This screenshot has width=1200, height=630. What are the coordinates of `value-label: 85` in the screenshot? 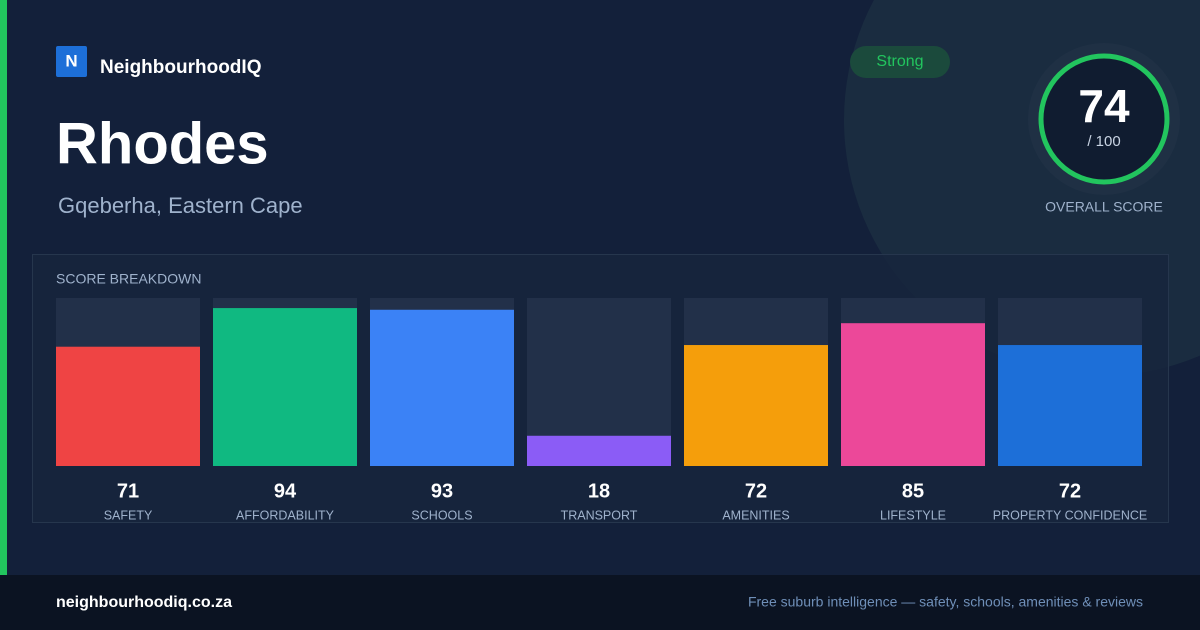 It's located at (913, 491).